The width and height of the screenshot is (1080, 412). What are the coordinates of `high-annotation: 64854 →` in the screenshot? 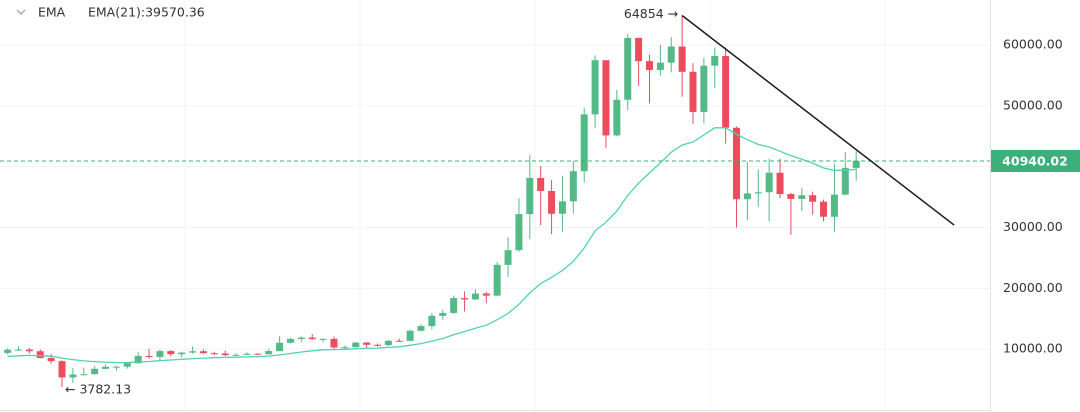 It's located at (651, 13).